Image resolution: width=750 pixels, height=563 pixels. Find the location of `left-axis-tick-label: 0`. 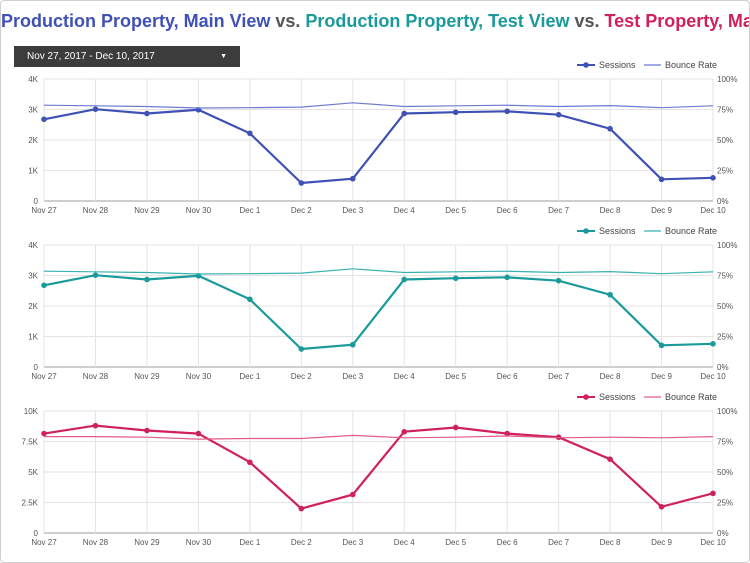

left-axis-tick-label: 0 is located at coordinates (36, 533).